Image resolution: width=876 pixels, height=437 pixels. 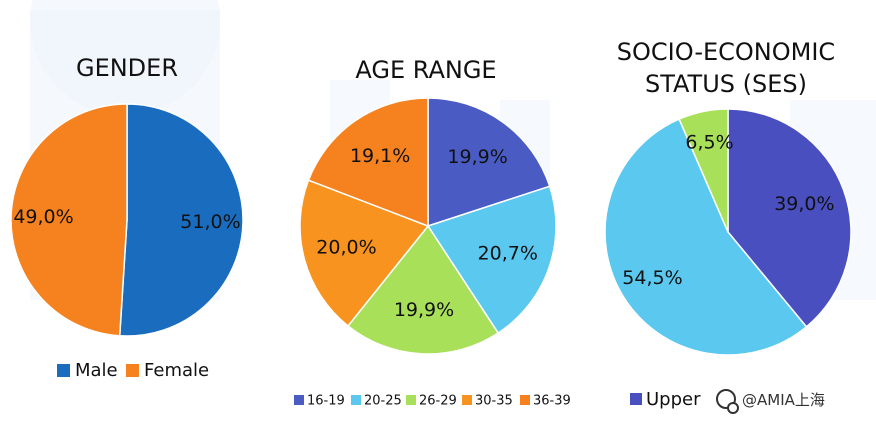 What do you see at coordinates (636, 399) in the screenshot?
I see `legend-swatch-upper` at bounding box center [636, 399].